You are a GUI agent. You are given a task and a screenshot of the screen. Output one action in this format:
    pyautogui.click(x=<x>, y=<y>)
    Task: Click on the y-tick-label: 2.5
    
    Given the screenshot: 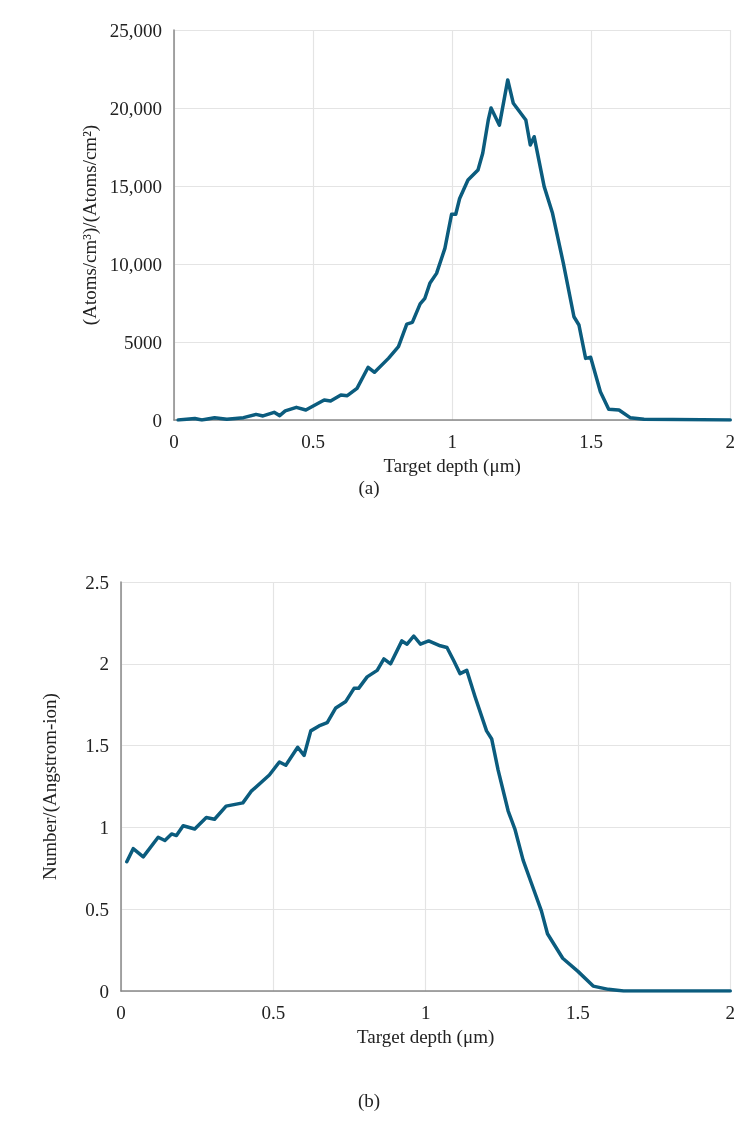 What is the action you would take?
    pyautogui.click(x=97, y=582)
    